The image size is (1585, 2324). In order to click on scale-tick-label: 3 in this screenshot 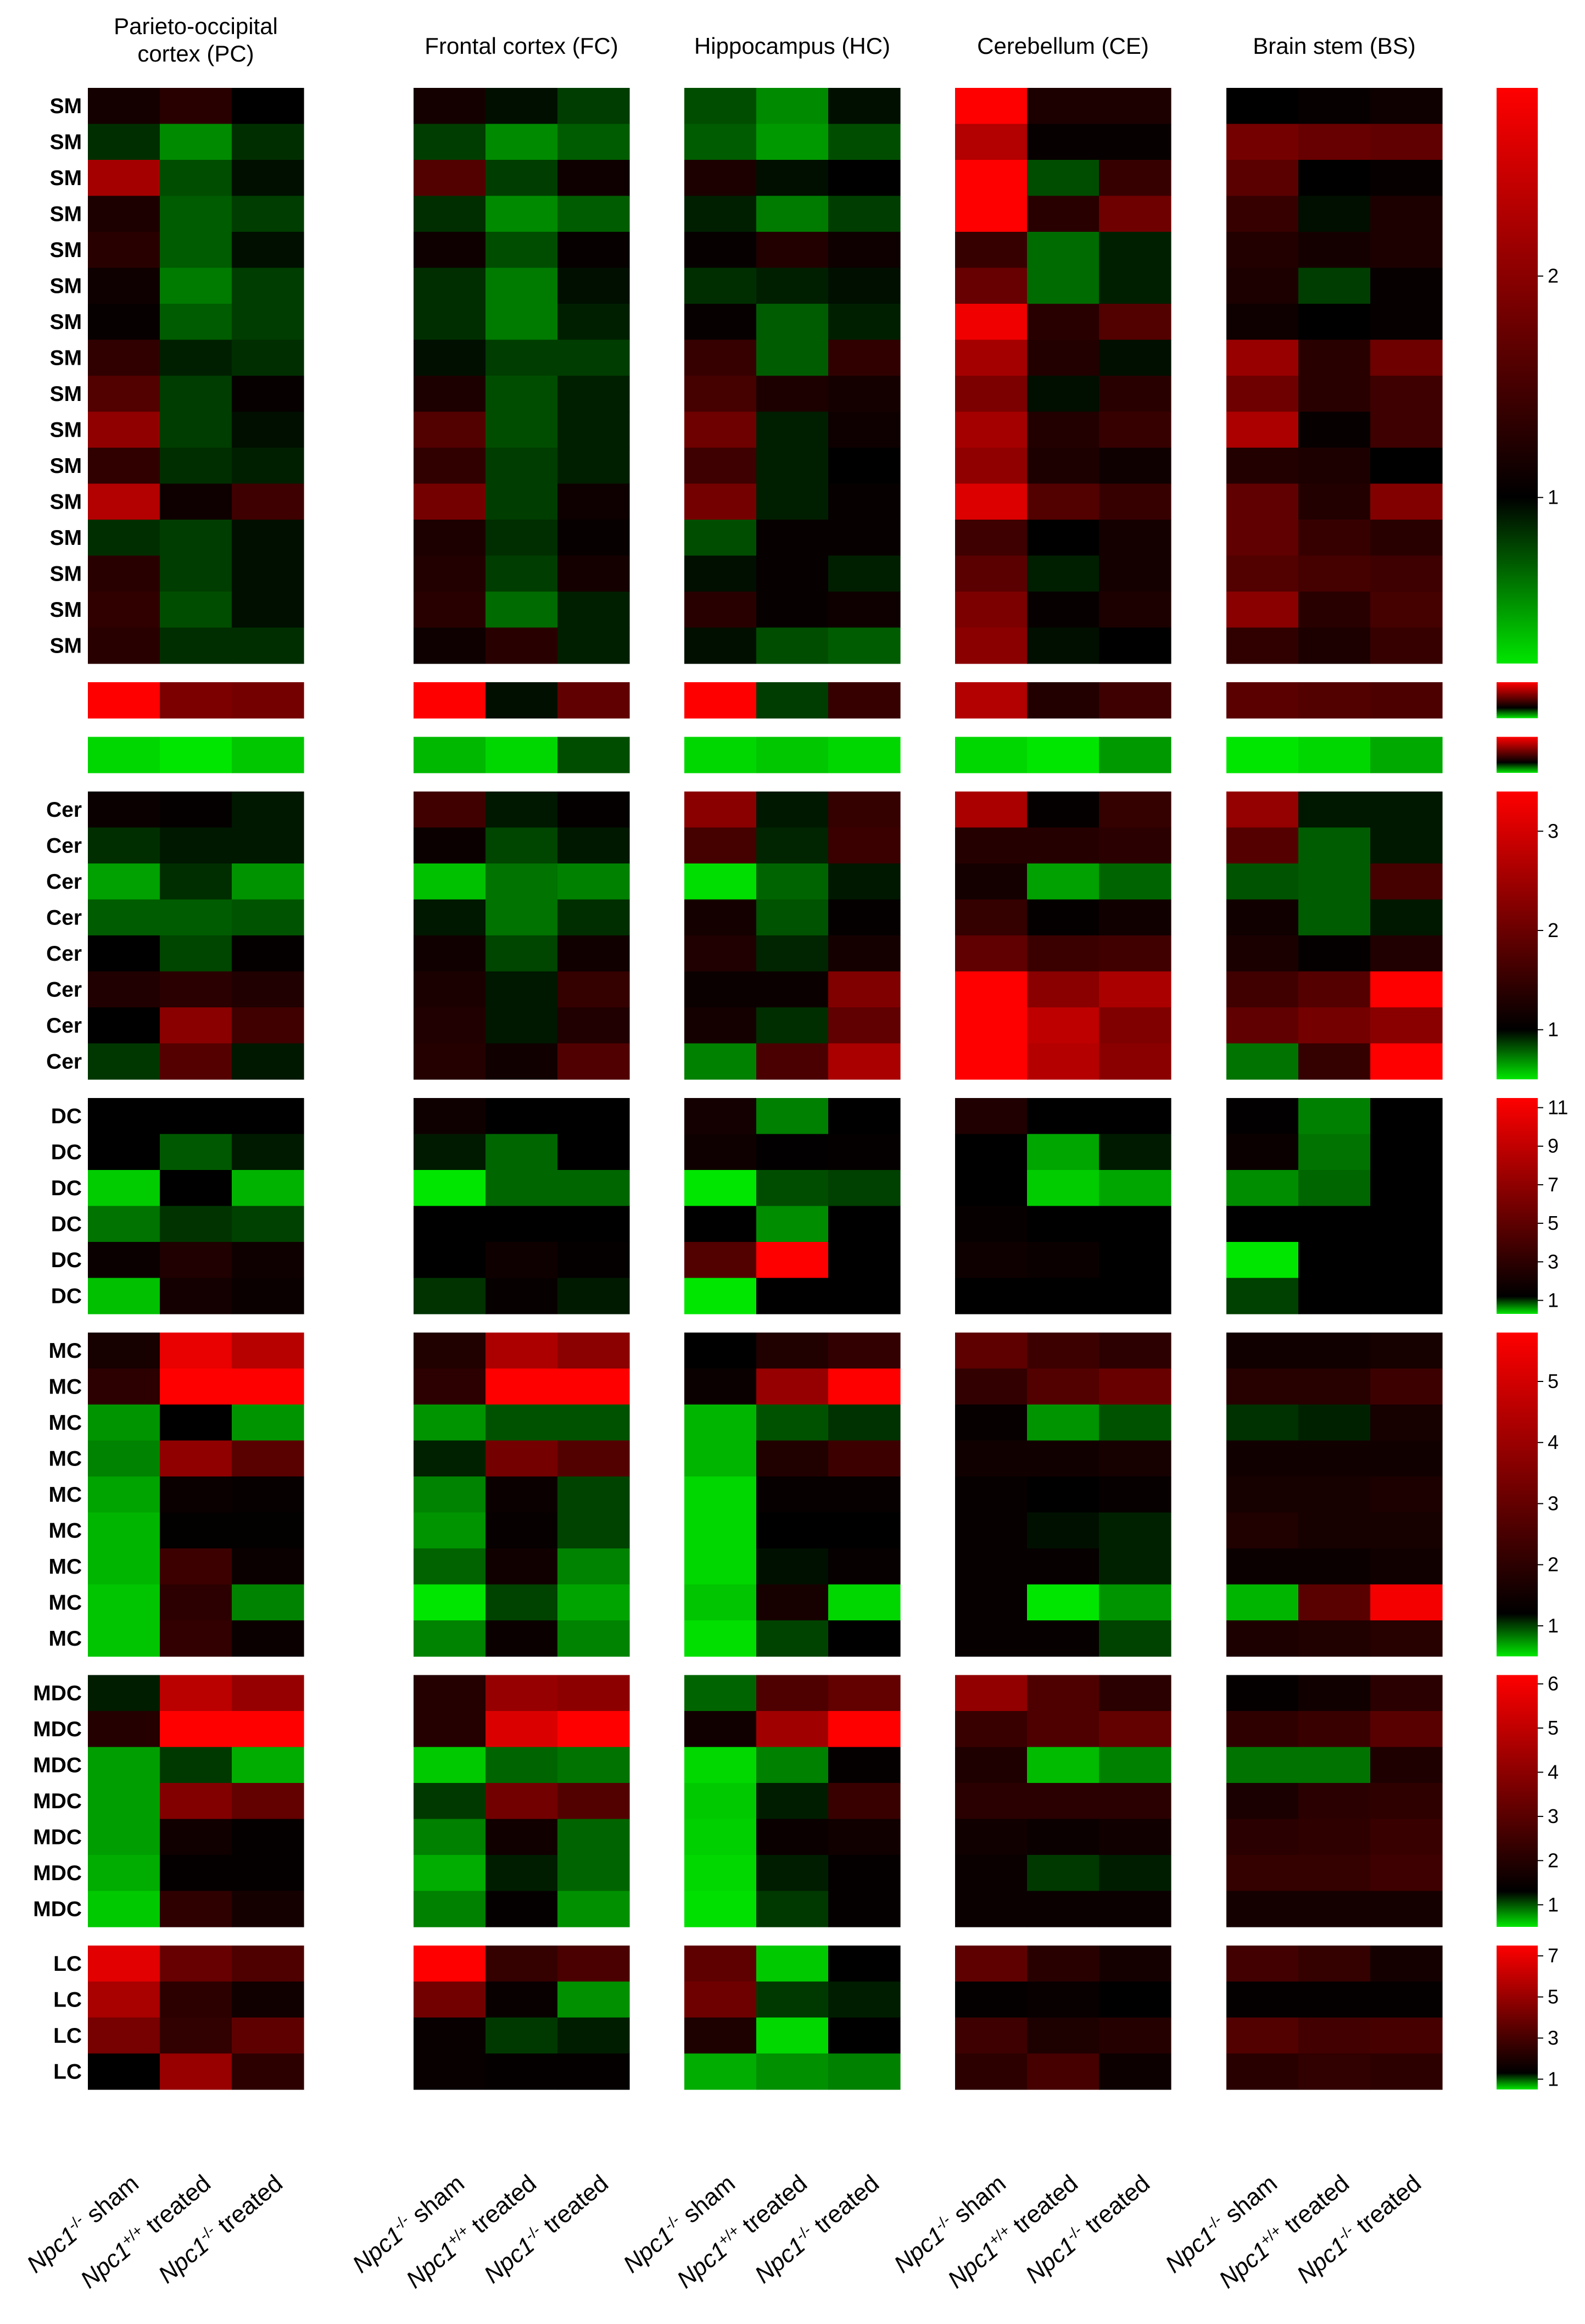, I will do `click(1553, 1503)`.